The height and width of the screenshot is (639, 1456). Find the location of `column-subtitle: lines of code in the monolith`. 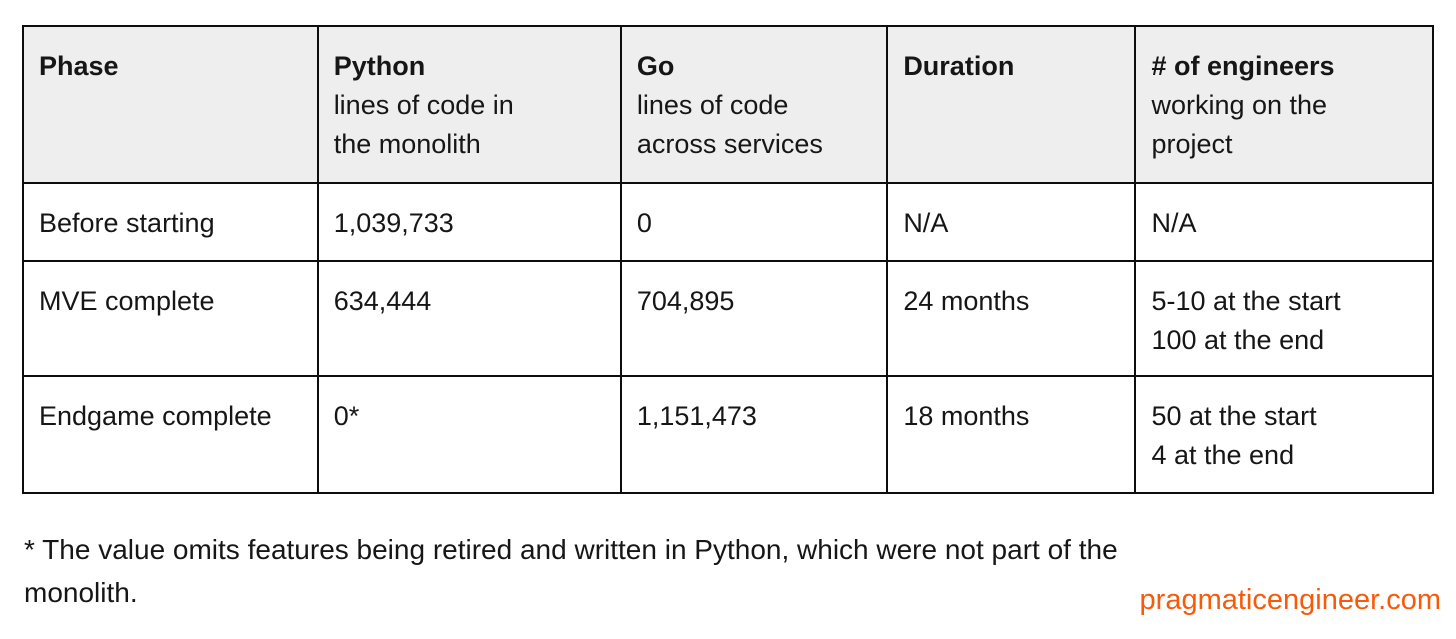

column-subtitle: lines of code in the monolith is located at coordinates (423, 125).